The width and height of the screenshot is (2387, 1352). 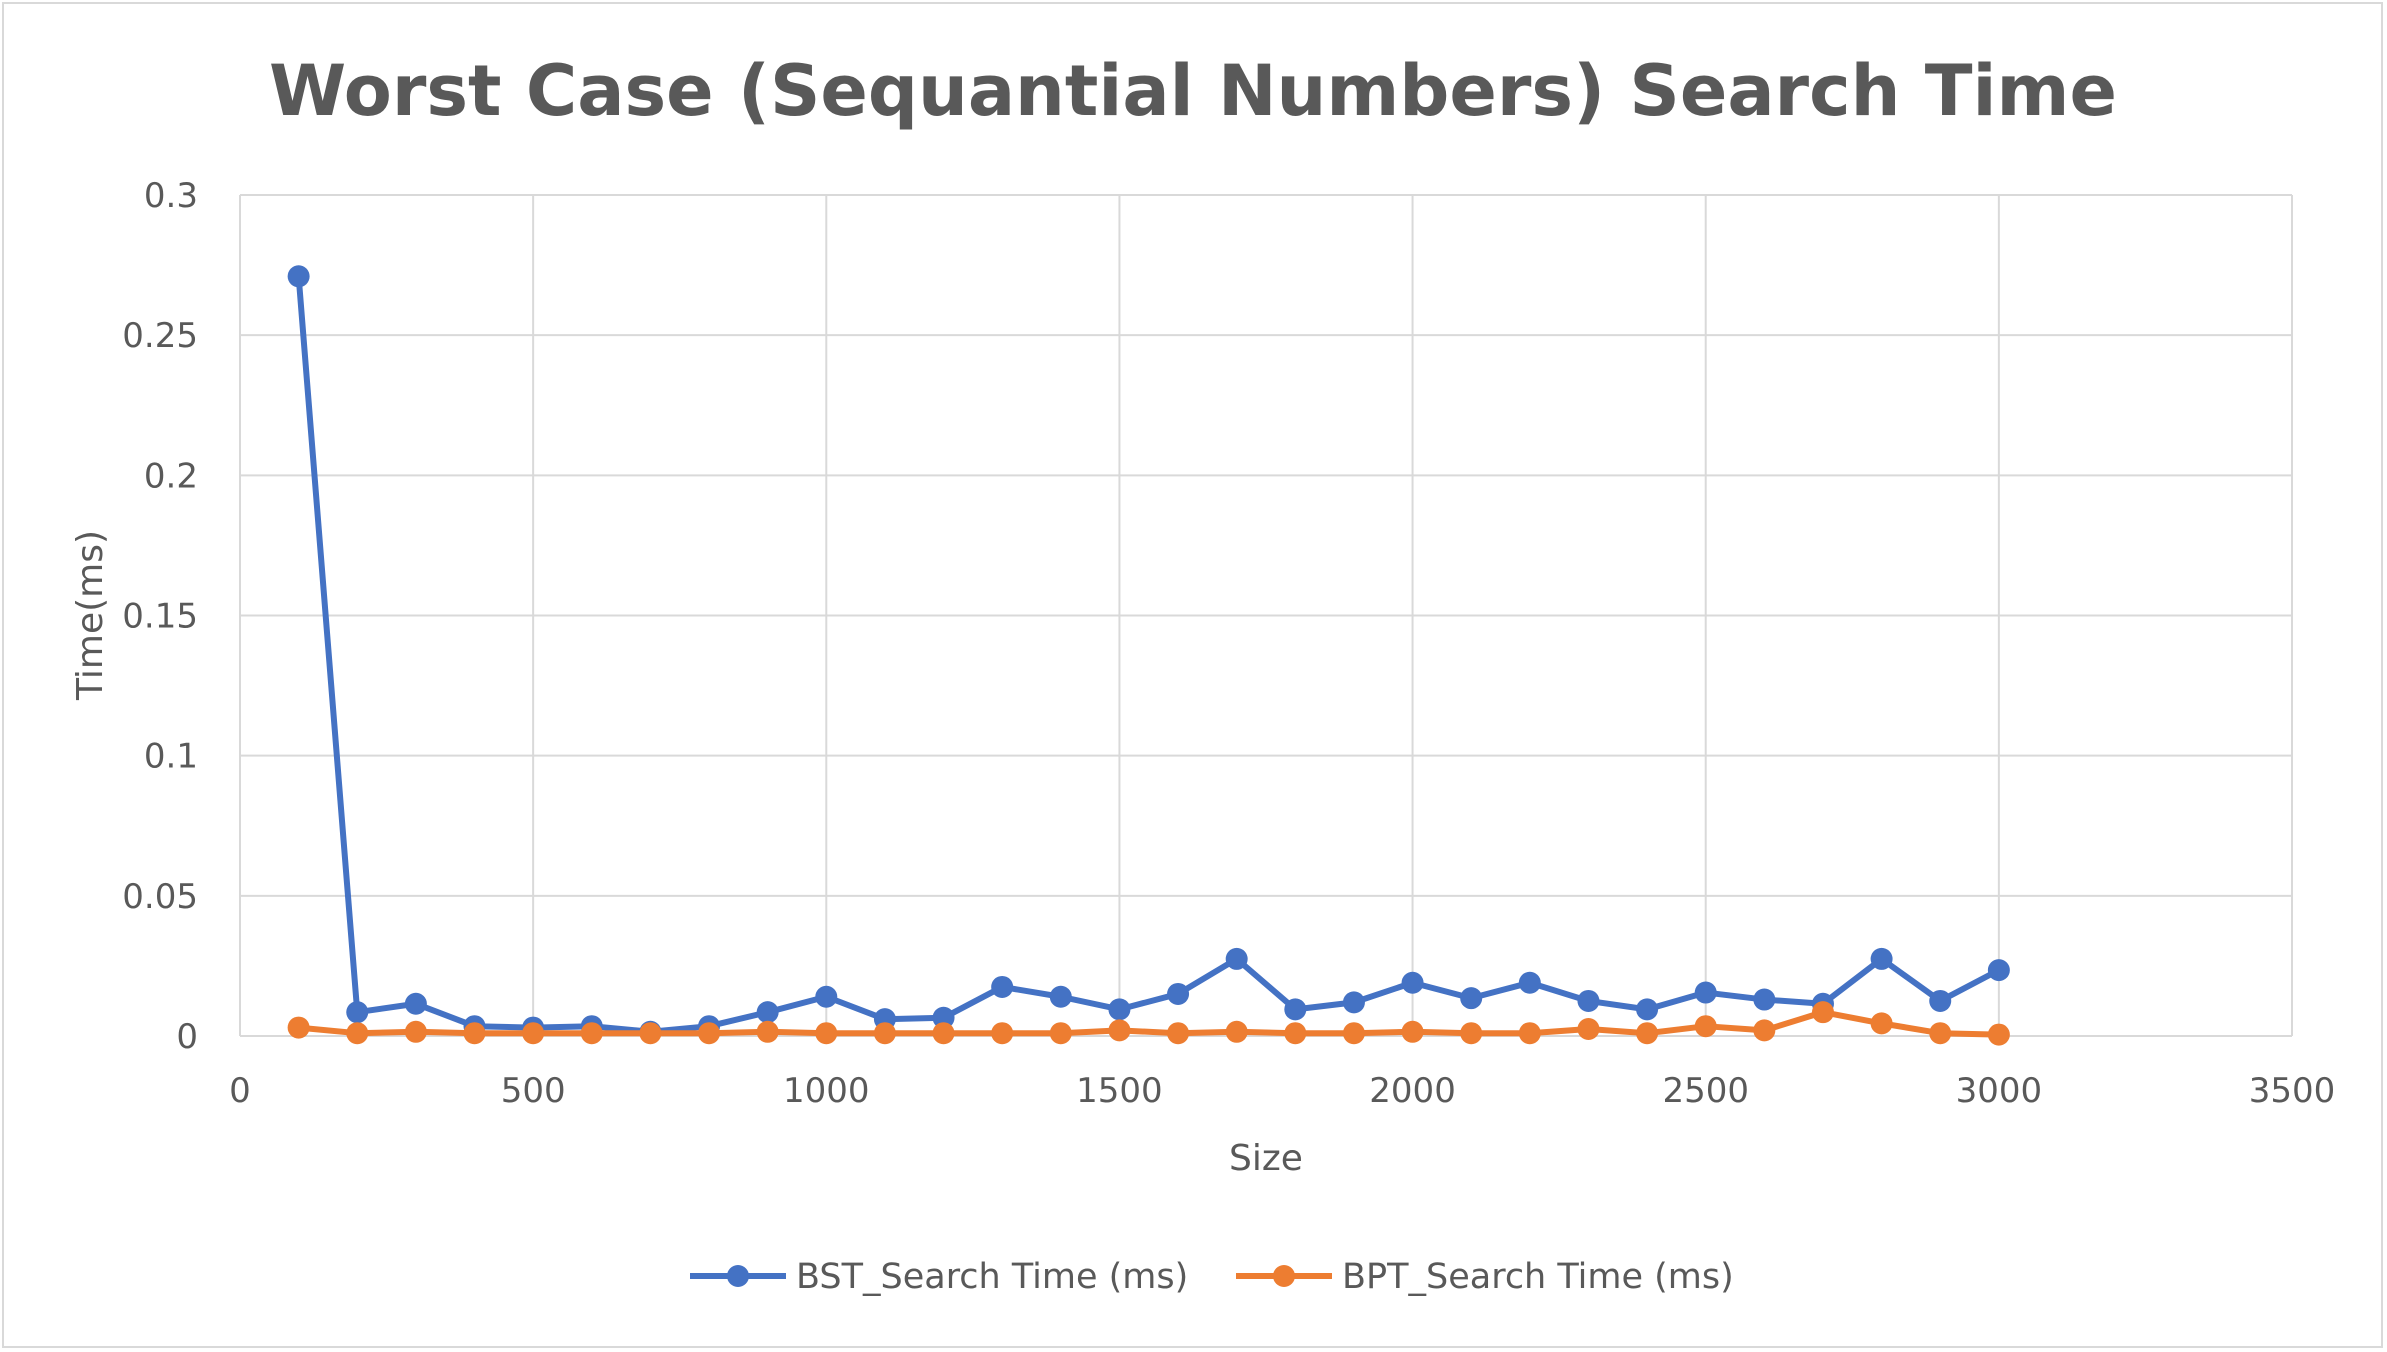 I want to click on y-tick-label: 0.05, so click(x=160, y=897).